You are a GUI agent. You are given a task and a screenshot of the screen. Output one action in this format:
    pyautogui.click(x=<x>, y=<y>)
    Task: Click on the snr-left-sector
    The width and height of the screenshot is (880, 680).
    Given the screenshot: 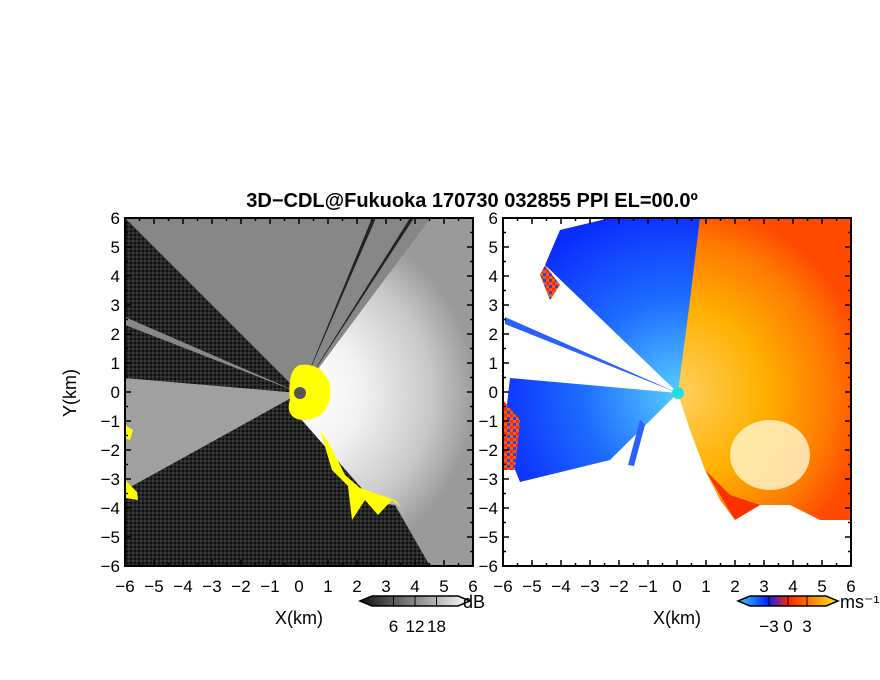 What is the action you would take?
    pyautogui.click(x=212, y=434)
    